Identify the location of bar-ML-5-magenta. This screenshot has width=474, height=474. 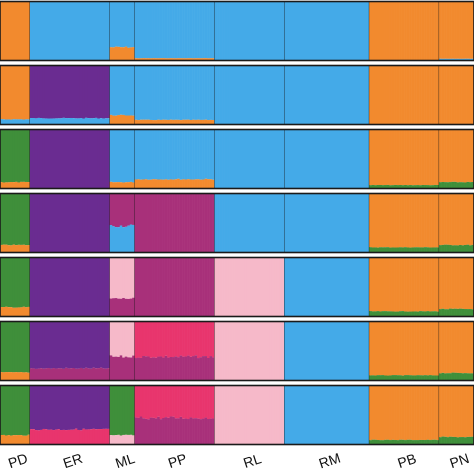
(121, 307).